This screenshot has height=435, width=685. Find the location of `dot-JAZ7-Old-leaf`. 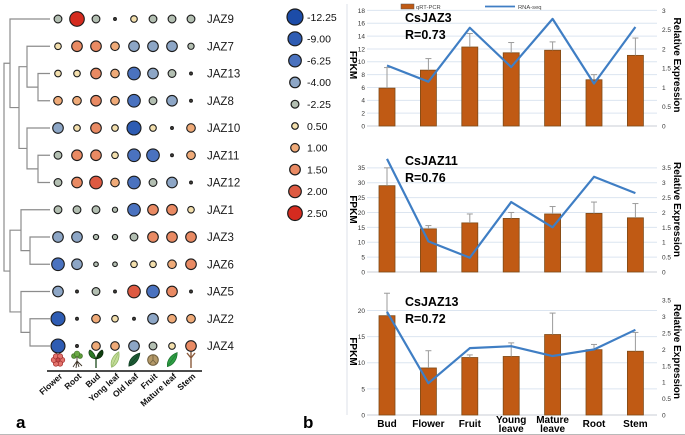

dot-JAZ7-Old-leaf is located at coordinates (134, 46).